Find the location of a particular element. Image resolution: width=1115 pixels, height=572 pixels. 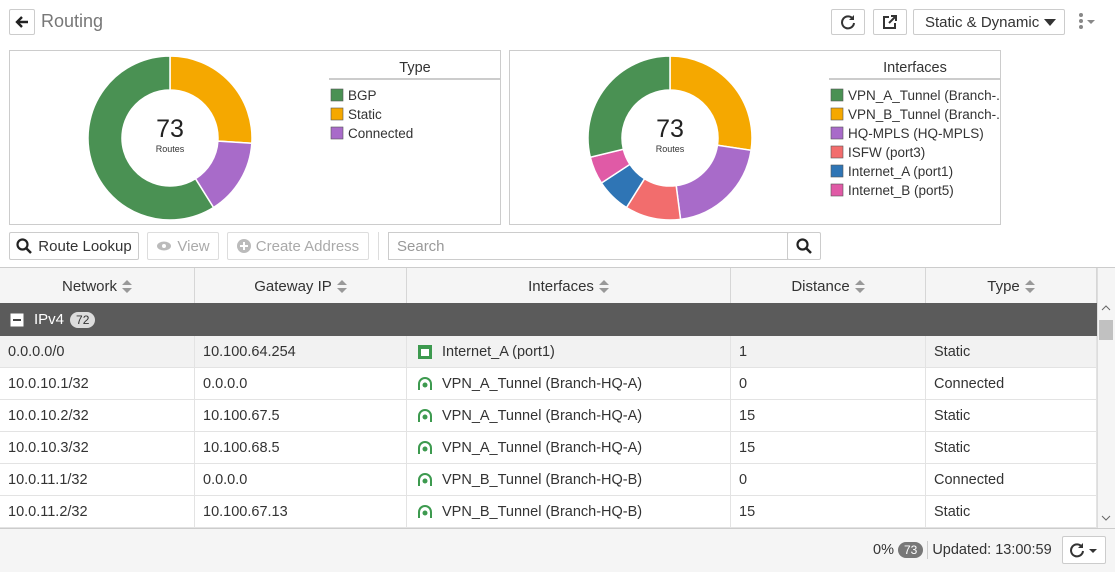

table-cell: 10.0.11.2/32 is located at coordinates (97, 512).